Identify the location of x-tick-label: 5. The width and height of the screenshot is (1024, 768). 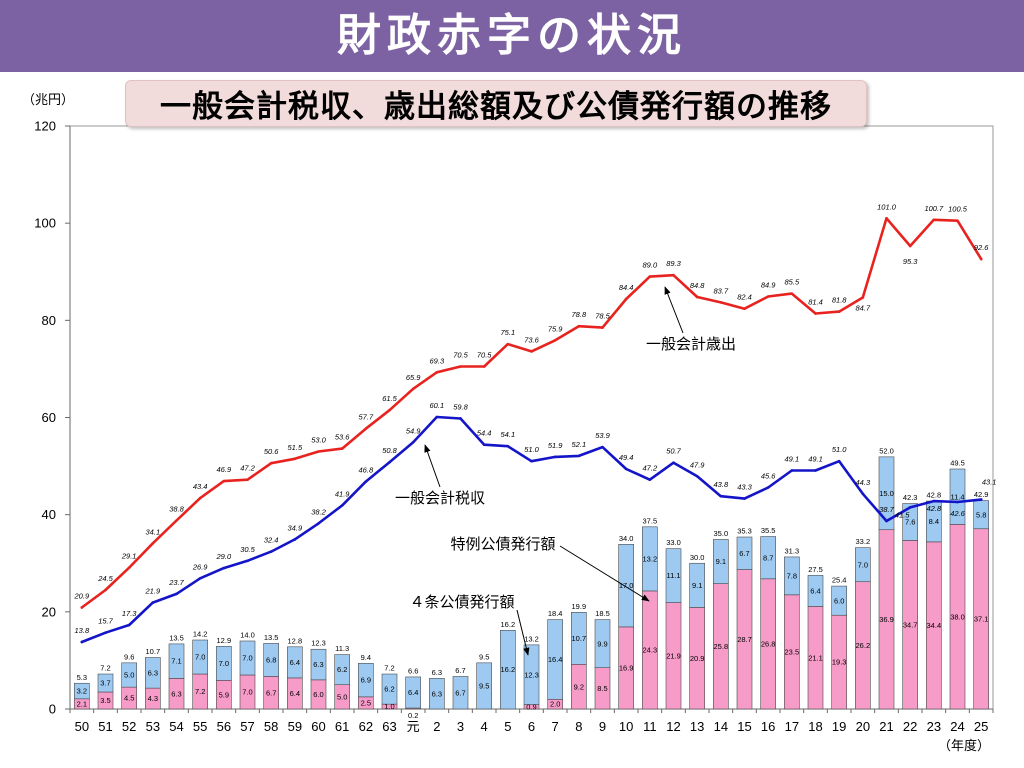
(507, 726).